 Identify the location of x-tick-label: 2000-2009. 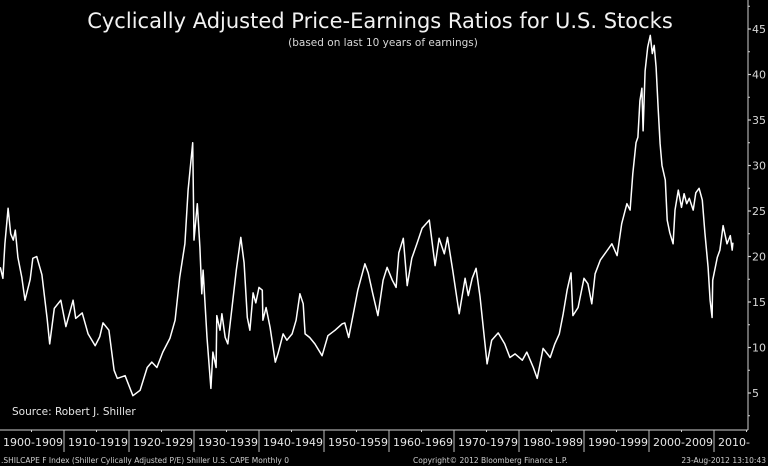
(683, 442).